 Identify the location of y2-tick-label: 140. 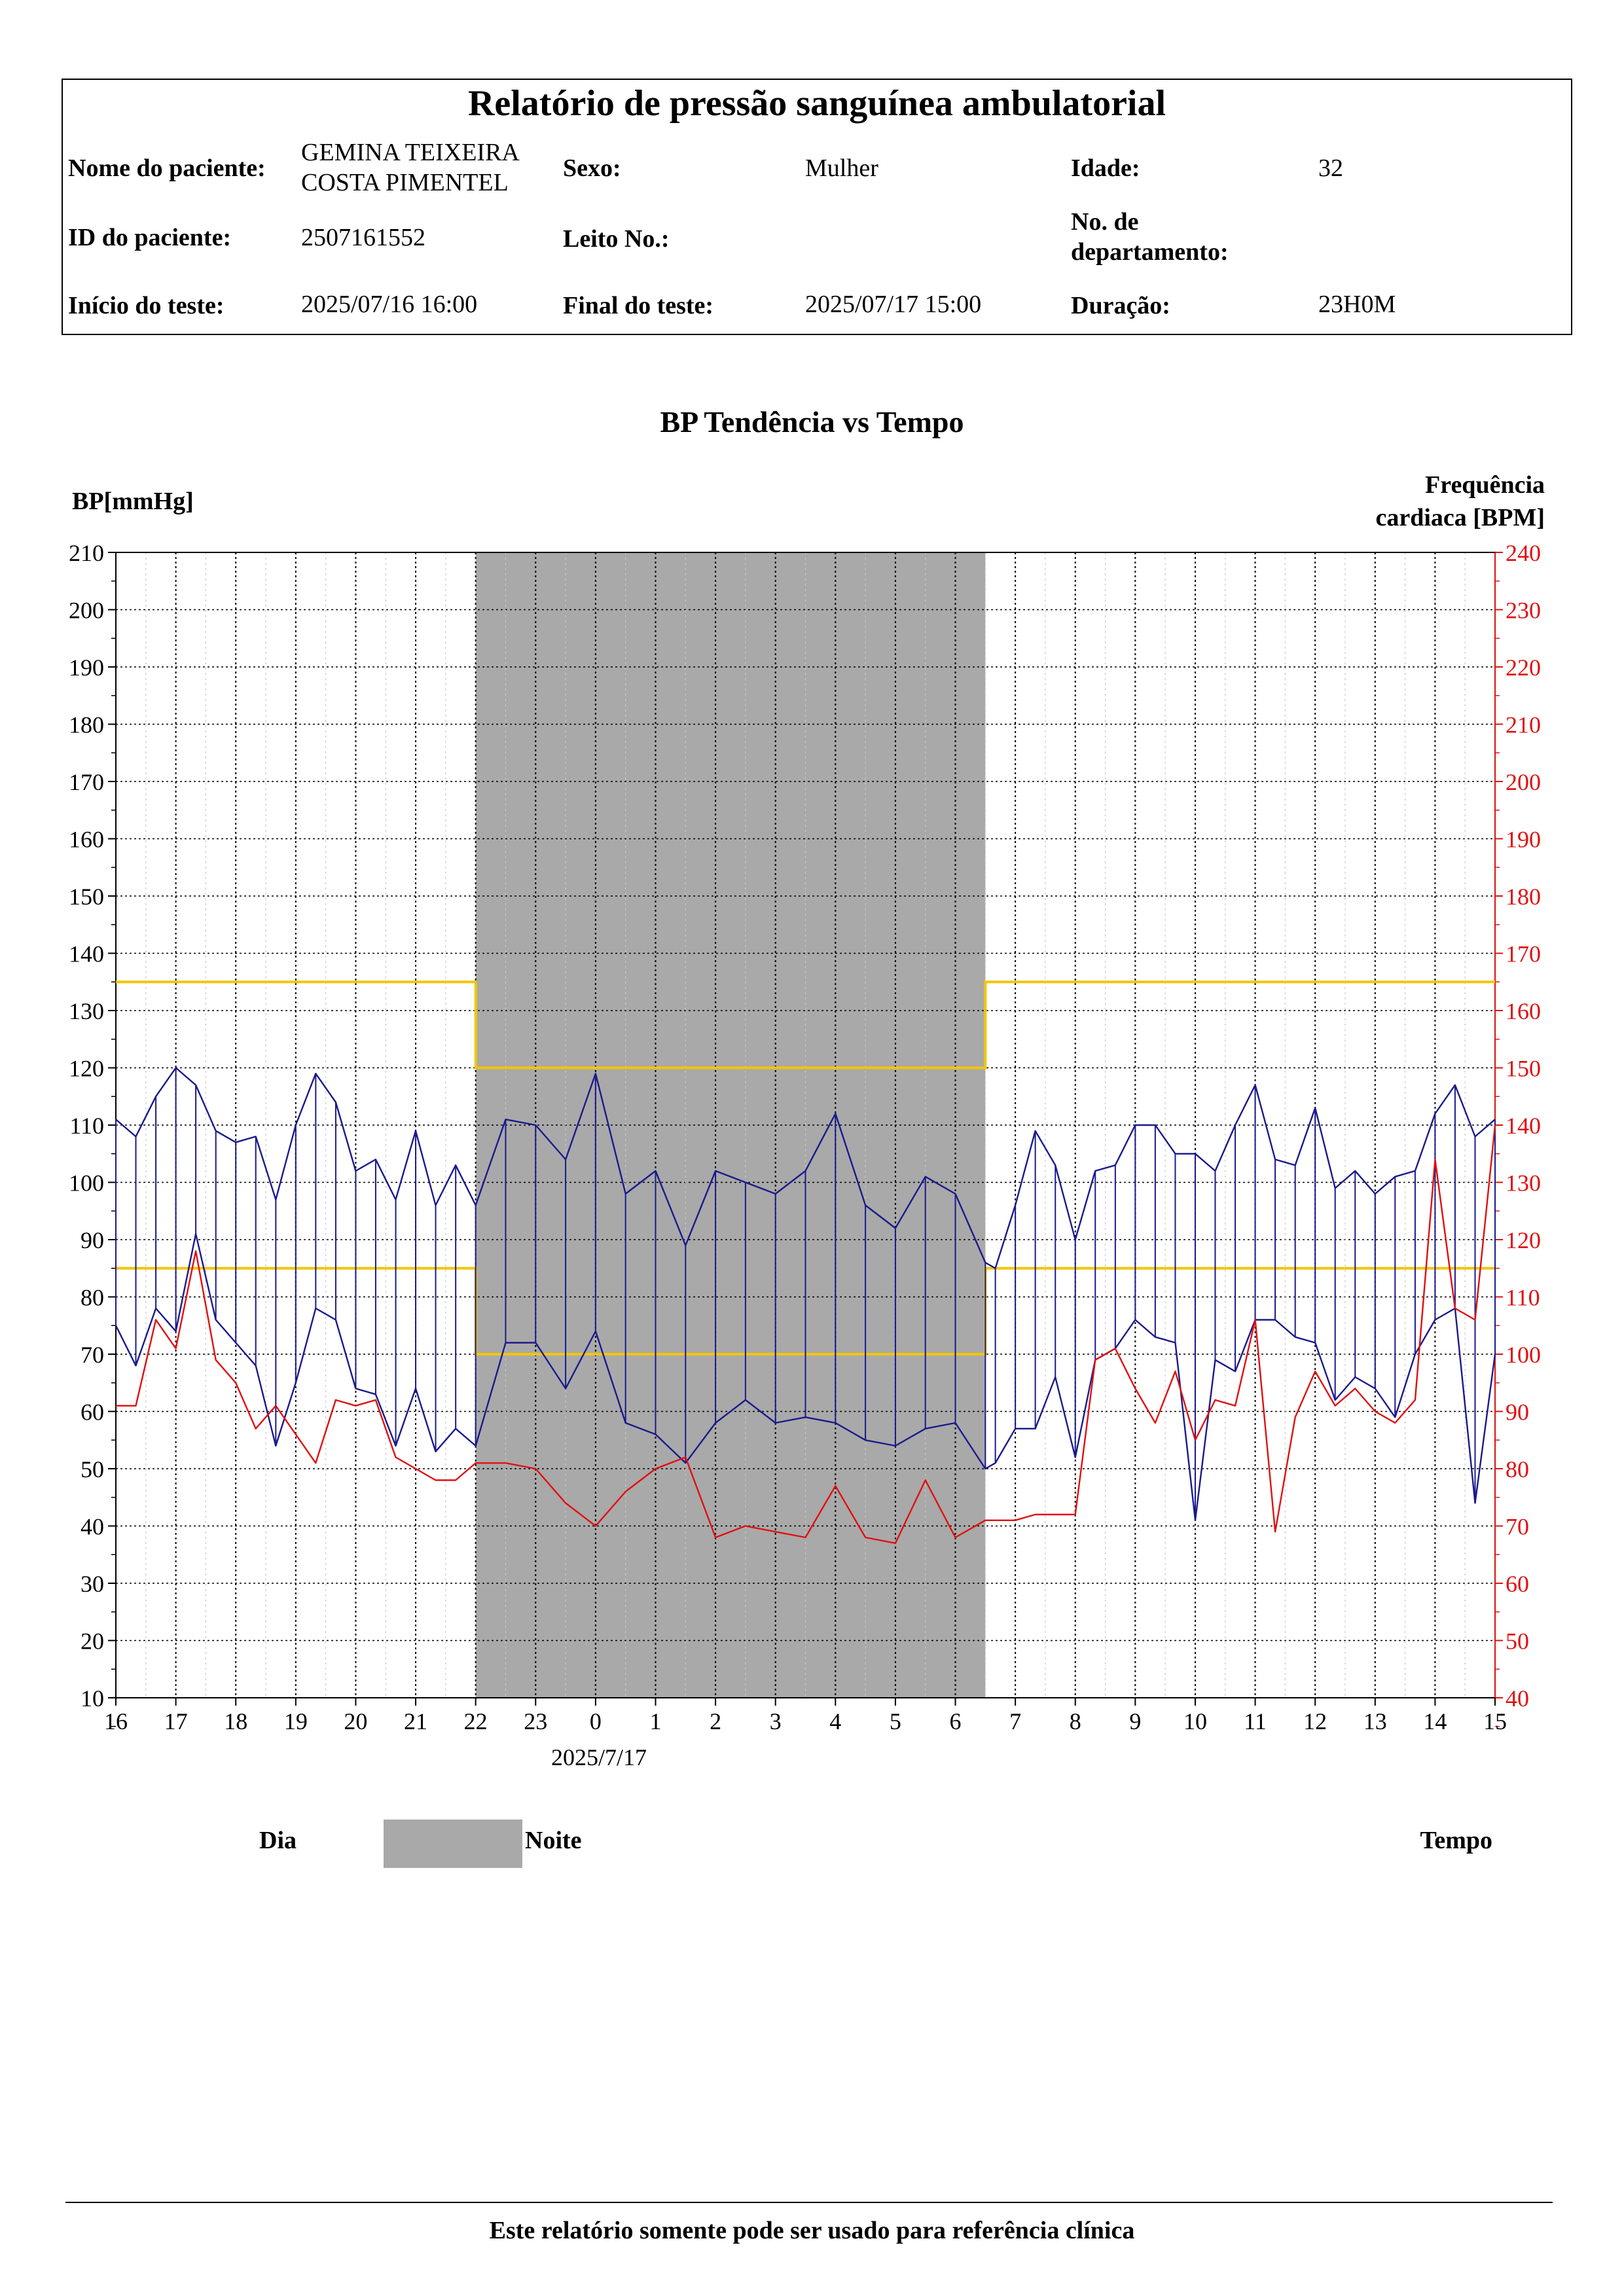
(1523, 1126).